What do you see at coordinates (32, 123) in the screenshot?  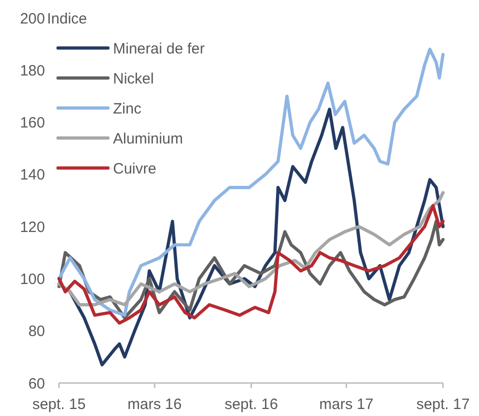 I see `y-tick-label: 160` at bounding box center [32, 123].